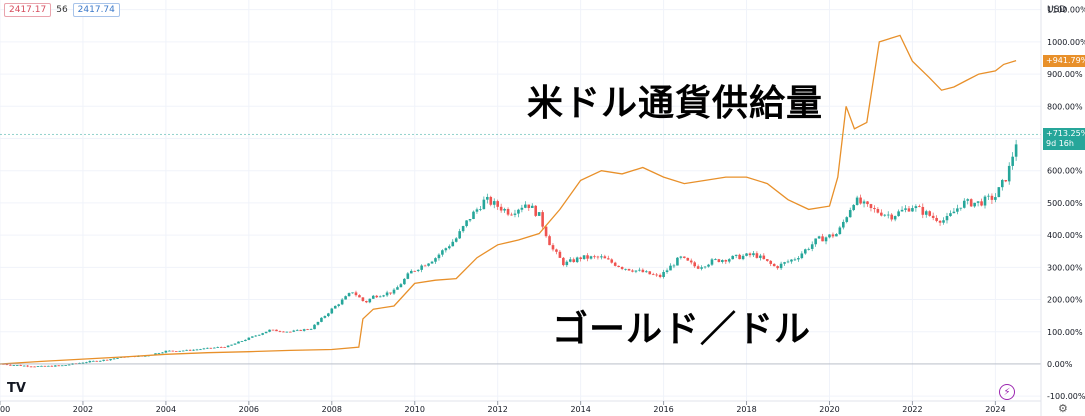 This screenshot has width=1085, height=416. Describe the element at coordinates (5, 409) in the screenshot. I see `x-tick-label: 2000` at that location.